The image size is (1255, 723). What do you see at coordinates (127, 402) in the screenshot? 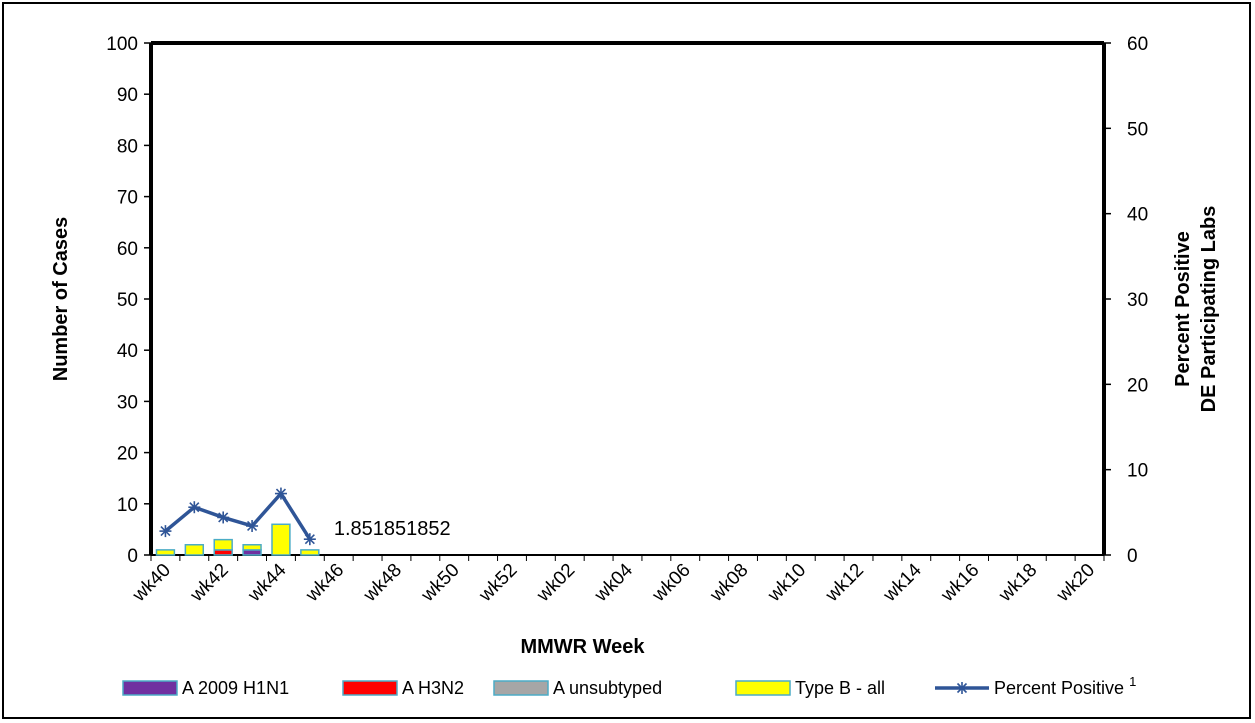
I see `y-tick-label: 30` at bounding box center [127, 402].